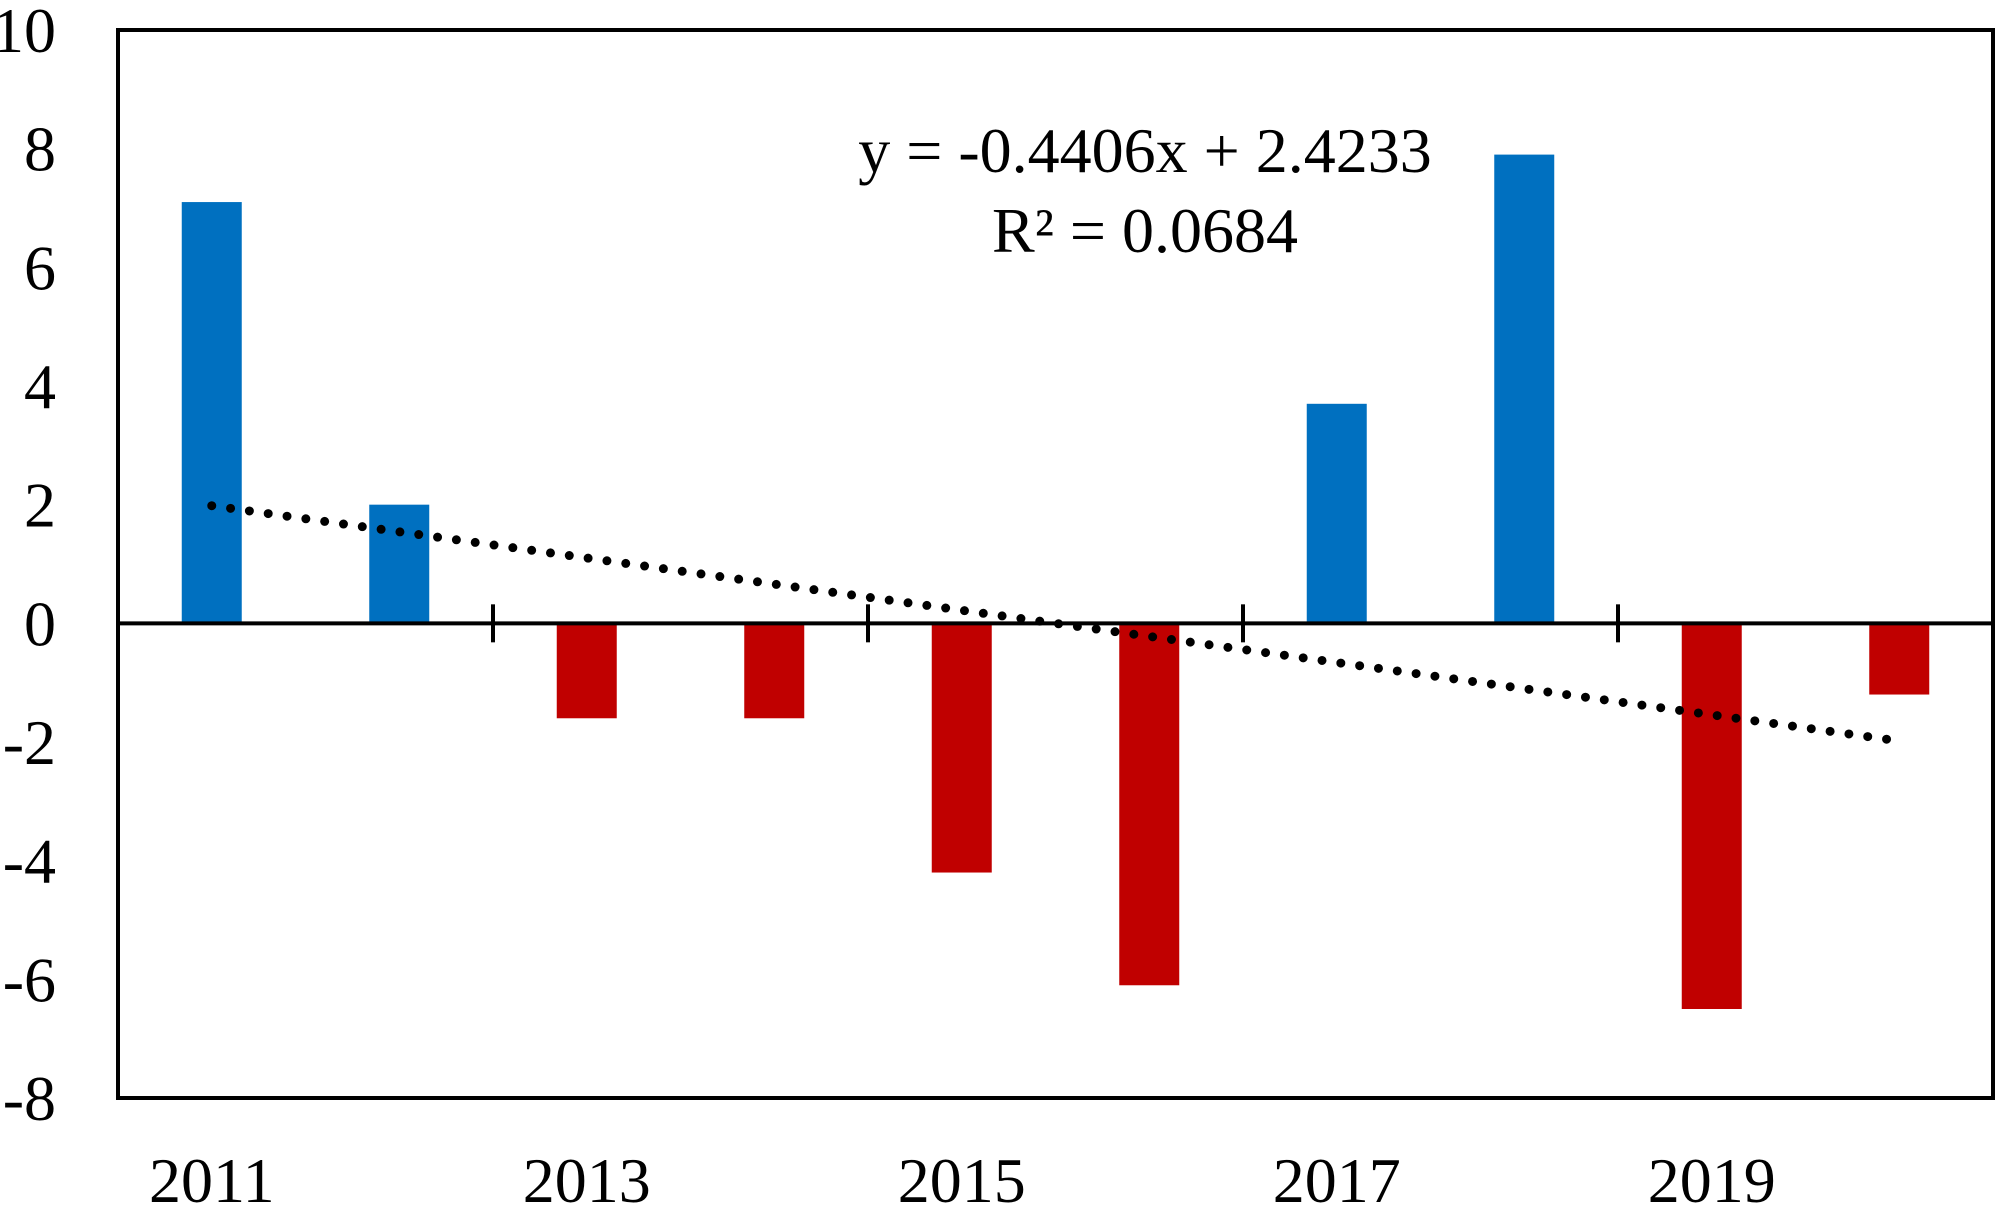 The height and width of the screenshot is (1212, 2000). Describe the element at coordinates (399, 564) in the screenshot. I see `bar-2012` at that location.